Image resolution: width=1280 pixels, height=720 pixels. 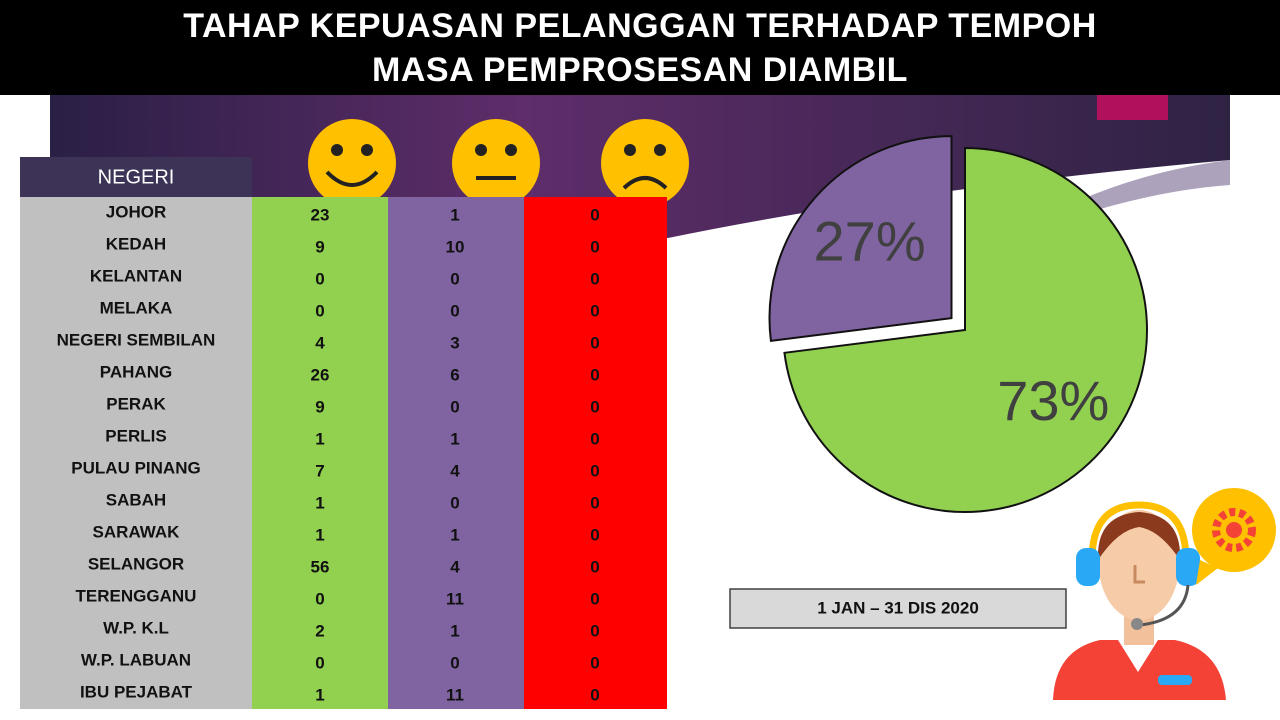 I want to click on state-name: PERLIS, so click(x=135, y=435).